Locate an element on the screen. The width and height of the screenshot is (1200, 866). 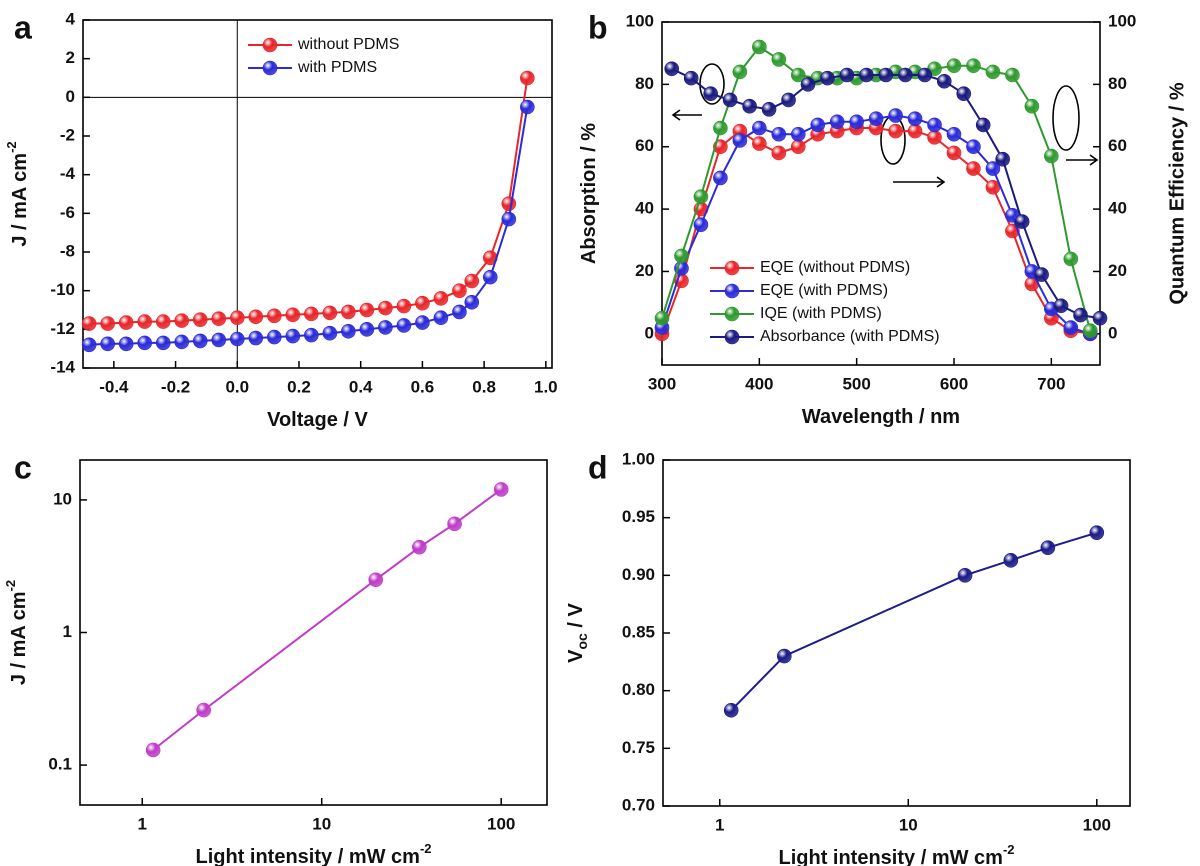
panel-letter: b is located at coordinates (598, 27).